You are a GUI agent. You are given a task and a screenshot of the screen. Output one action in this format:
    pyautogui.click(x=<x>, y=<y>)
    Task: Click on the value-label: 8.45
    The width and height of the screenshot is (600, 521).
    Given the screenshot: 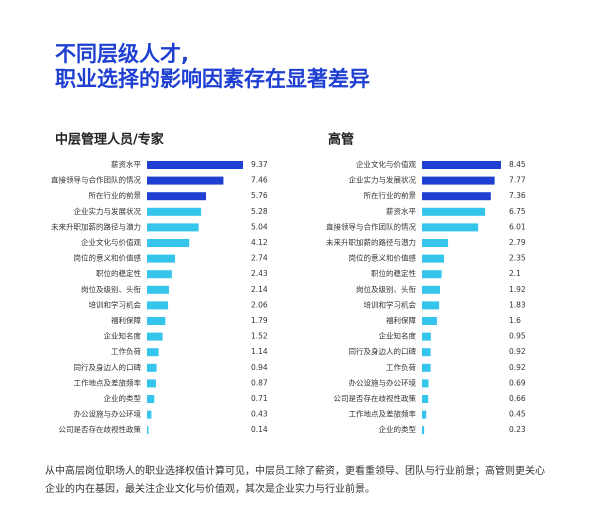 What is the action you would take?
    pyautogui.click(x=517, y=164)
    